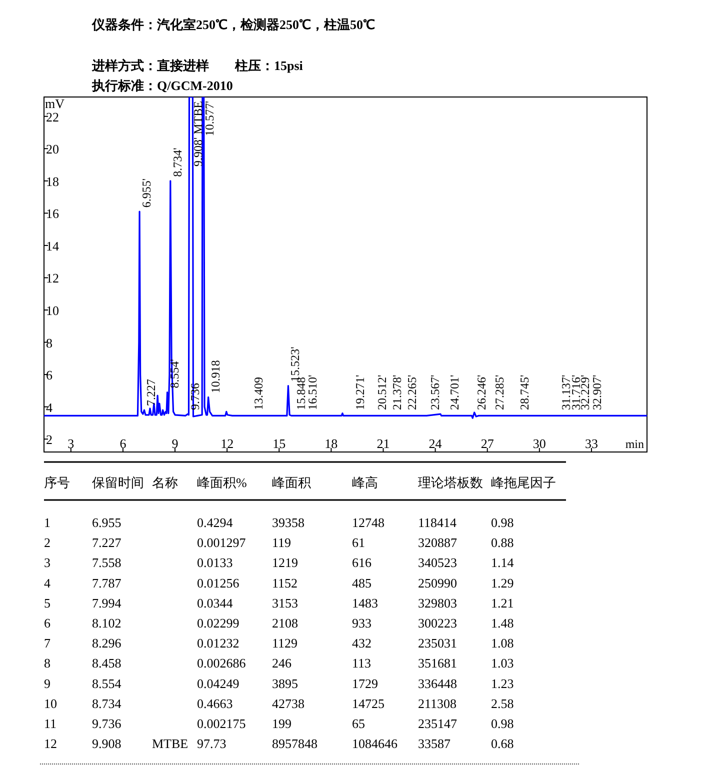 This screenshot has width=703, height=767. What do you see at coordinates (331, 443) in the screenshot?
I see `x-tick-label: 18` at bounding box center [331, 443].